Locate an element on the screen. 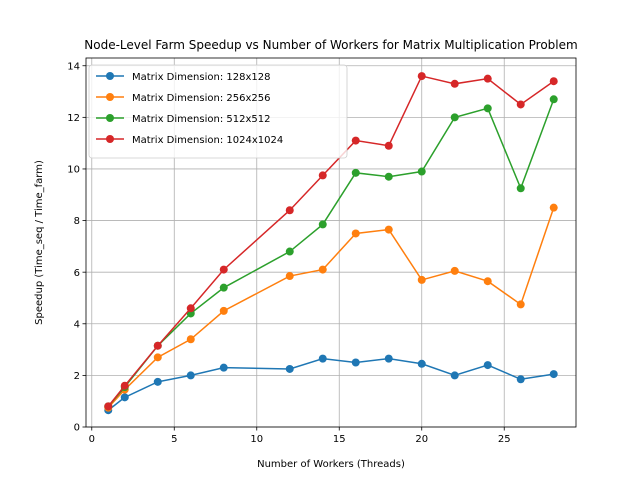 Image resolution: width=640 pixels, height=480 pixels. x-tick-label: 0 is located at coordinates (92, 439).